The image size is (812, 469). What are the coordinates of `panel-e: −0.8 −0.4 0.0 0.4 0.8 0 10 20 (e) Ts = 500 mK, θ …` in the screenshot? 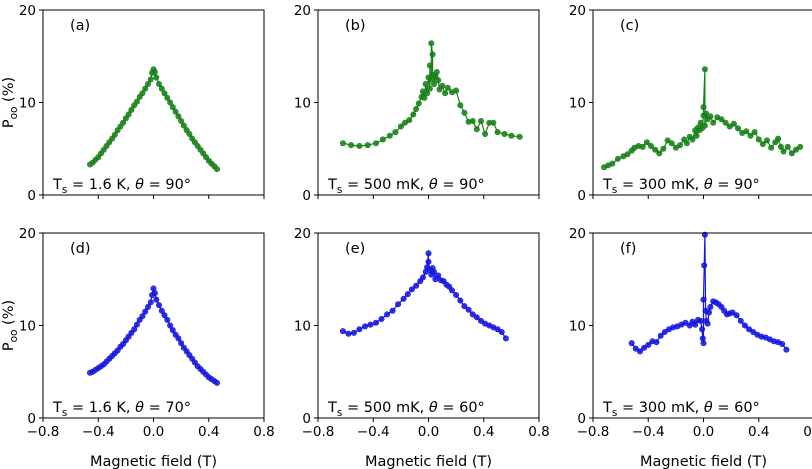 It's located at (422, 333).